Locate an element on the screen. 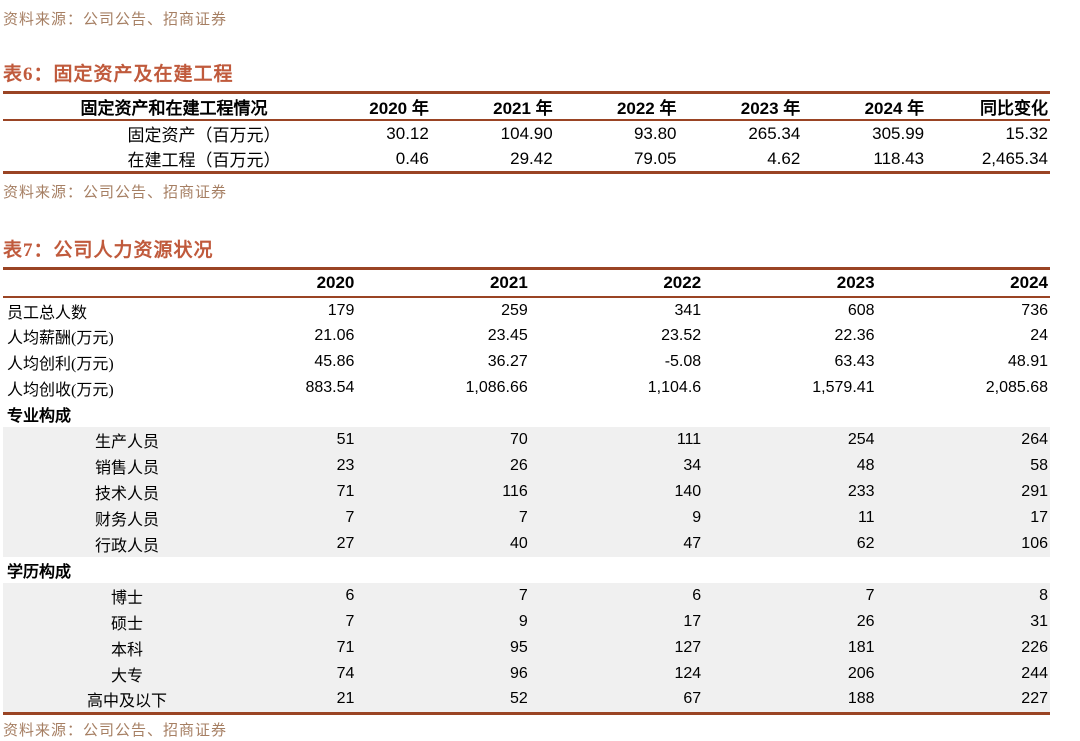 The image size is (1080, 741). row-label: 员工总人数 is located at coordinates (47, 313).